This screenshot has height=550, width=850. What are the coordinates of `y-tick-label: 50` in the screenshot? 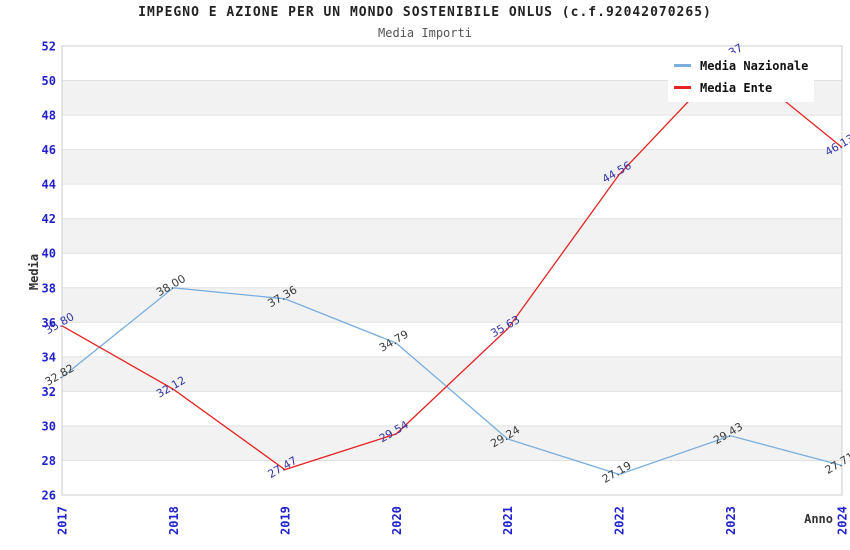 It's located at (49, 81).